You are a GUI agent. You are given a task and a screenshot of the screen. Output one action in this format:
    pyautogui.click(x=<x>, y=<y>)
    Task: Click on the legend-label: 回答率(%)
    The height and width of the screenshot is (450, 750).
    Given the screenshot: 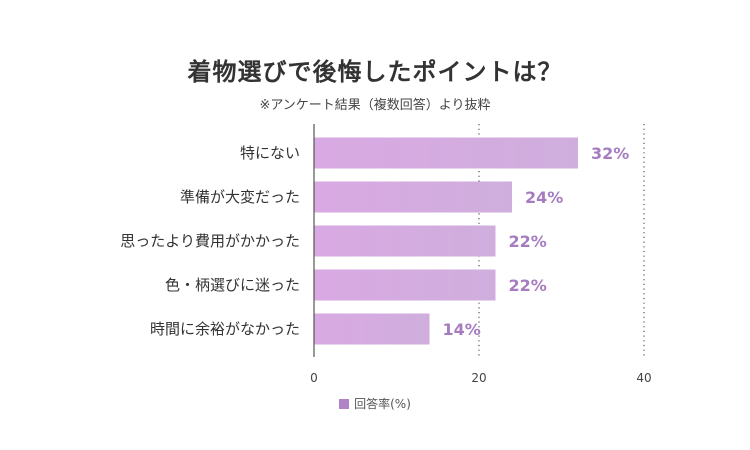 What is the action you would take?
    pyautogui.click(x=382, y=404)
    